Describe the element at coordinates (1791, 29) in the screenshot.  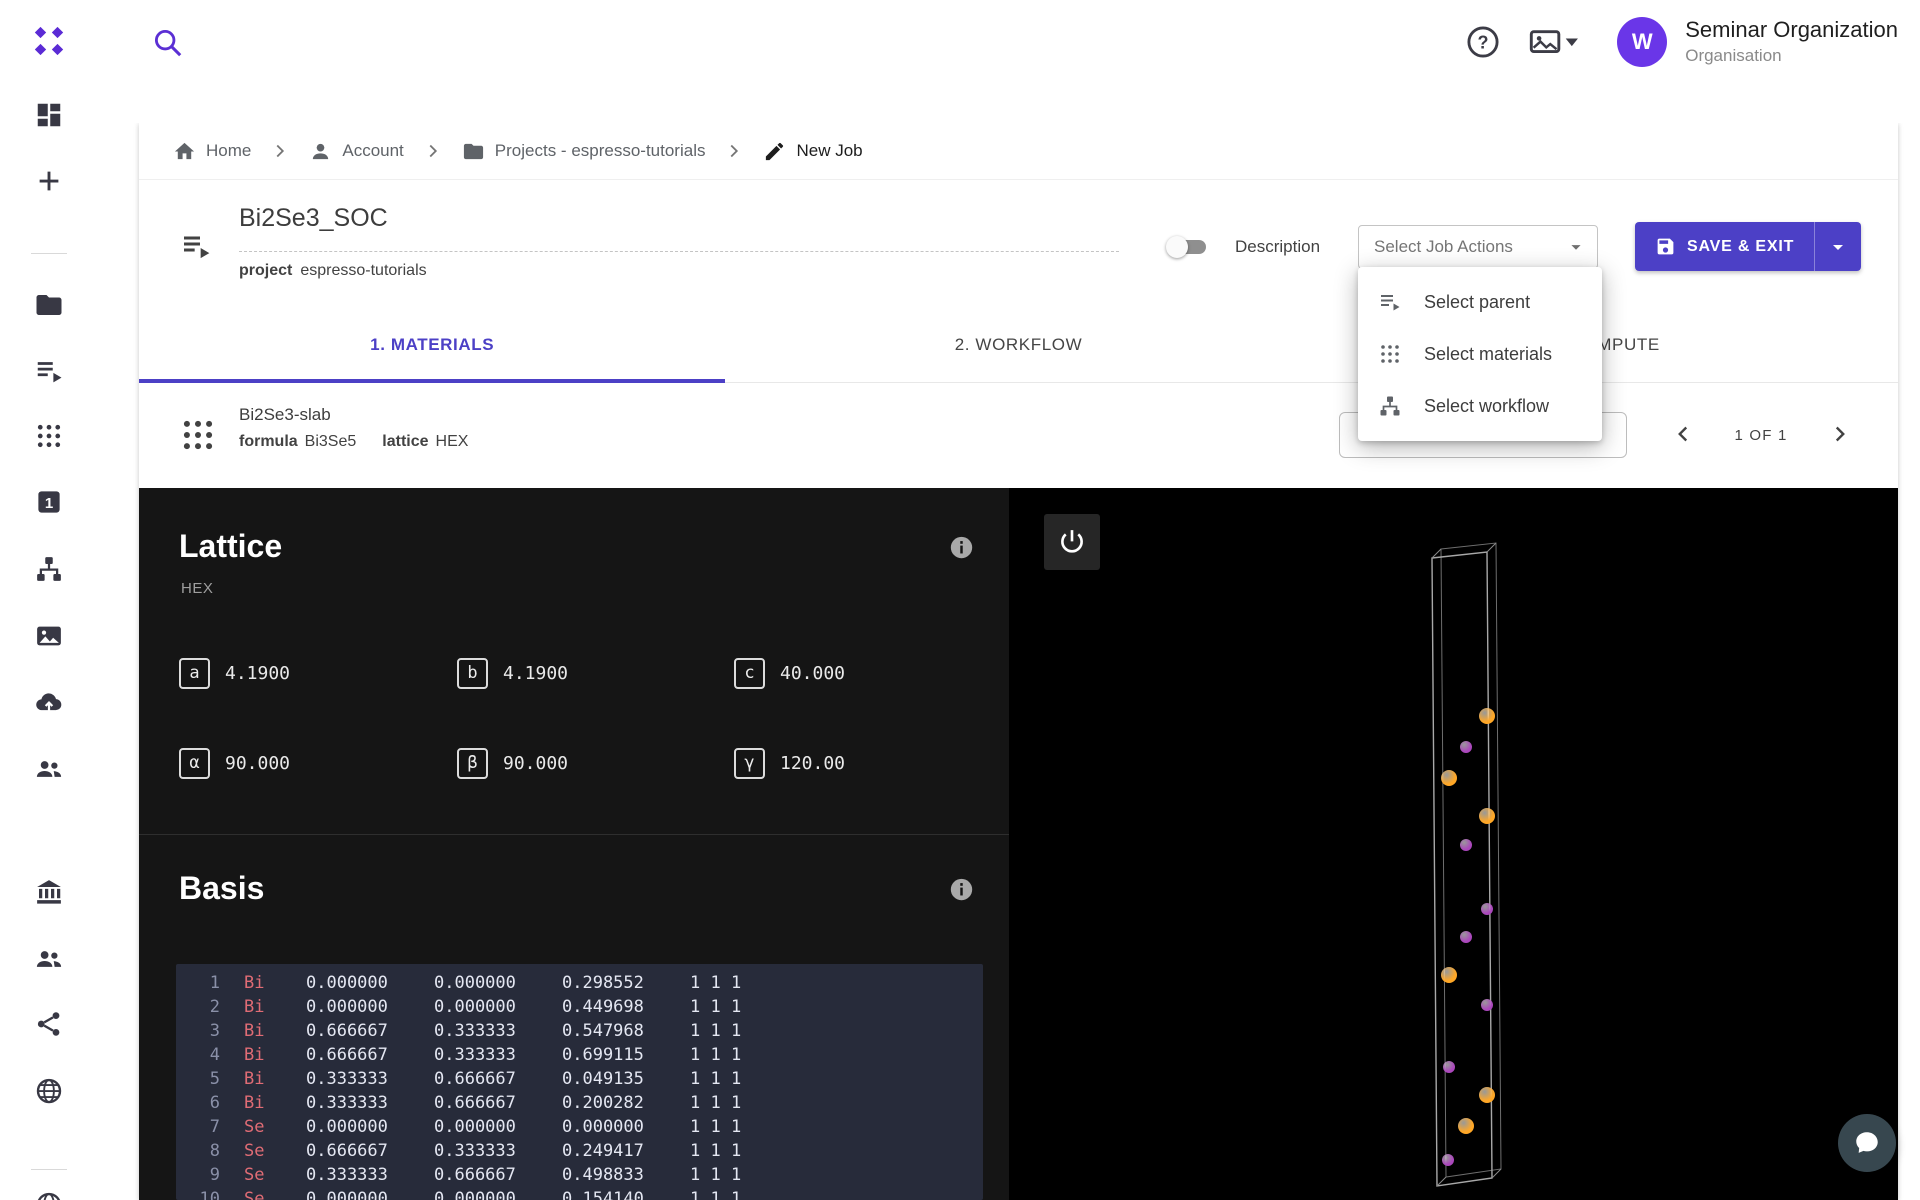
I see `org-name: Seminar Organization` at that location.